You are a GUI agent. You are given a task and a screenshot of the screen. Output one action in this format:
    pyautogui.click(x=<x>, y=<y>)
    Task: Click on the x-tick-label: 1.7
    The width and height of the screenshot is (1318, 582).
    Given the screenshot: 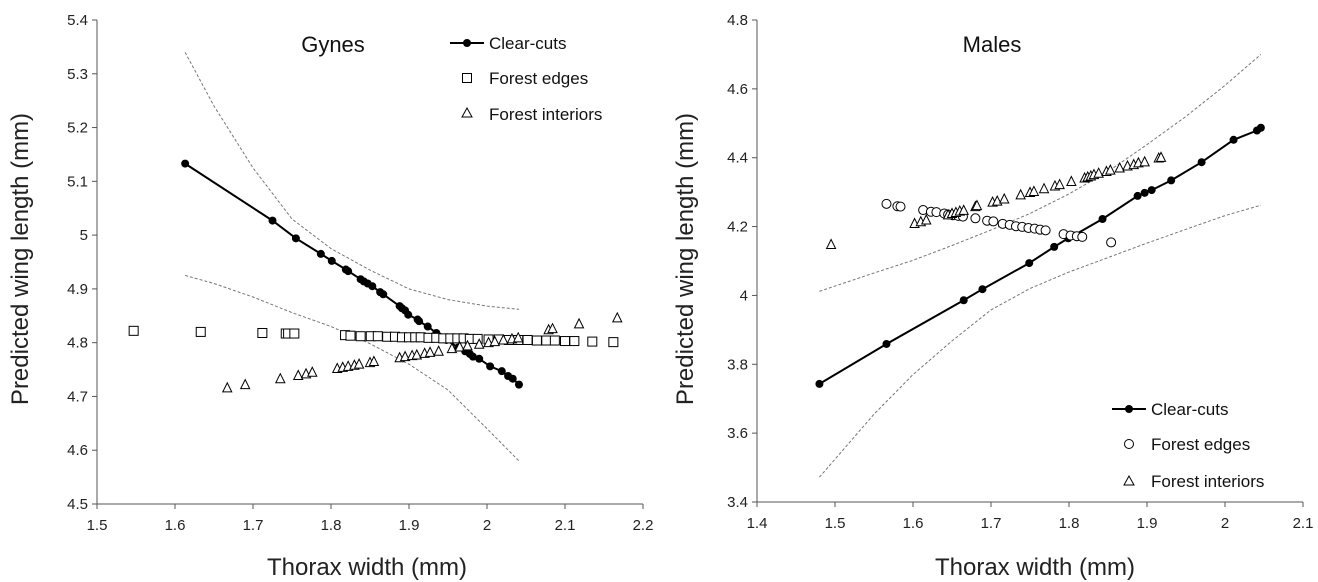 What is the action you would take?
    pyautogui.click(x=253, y=525)
    